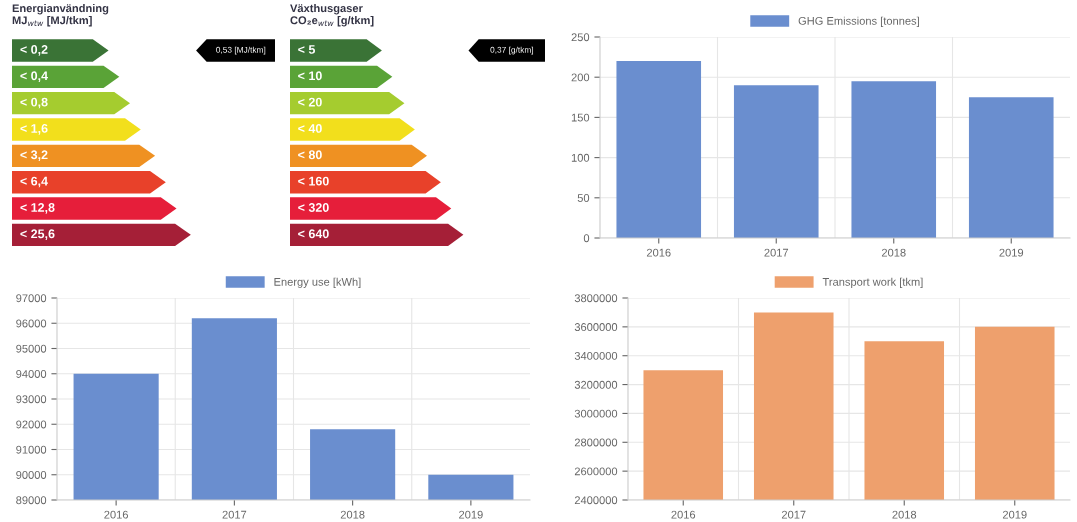 Image resolution: width=1077 pixels, height=522 pixels. What do you see at coordinates (34, 156) in the screenshot?
I see `y-tick-label: < 3,2` at bounding box center [34, 156].